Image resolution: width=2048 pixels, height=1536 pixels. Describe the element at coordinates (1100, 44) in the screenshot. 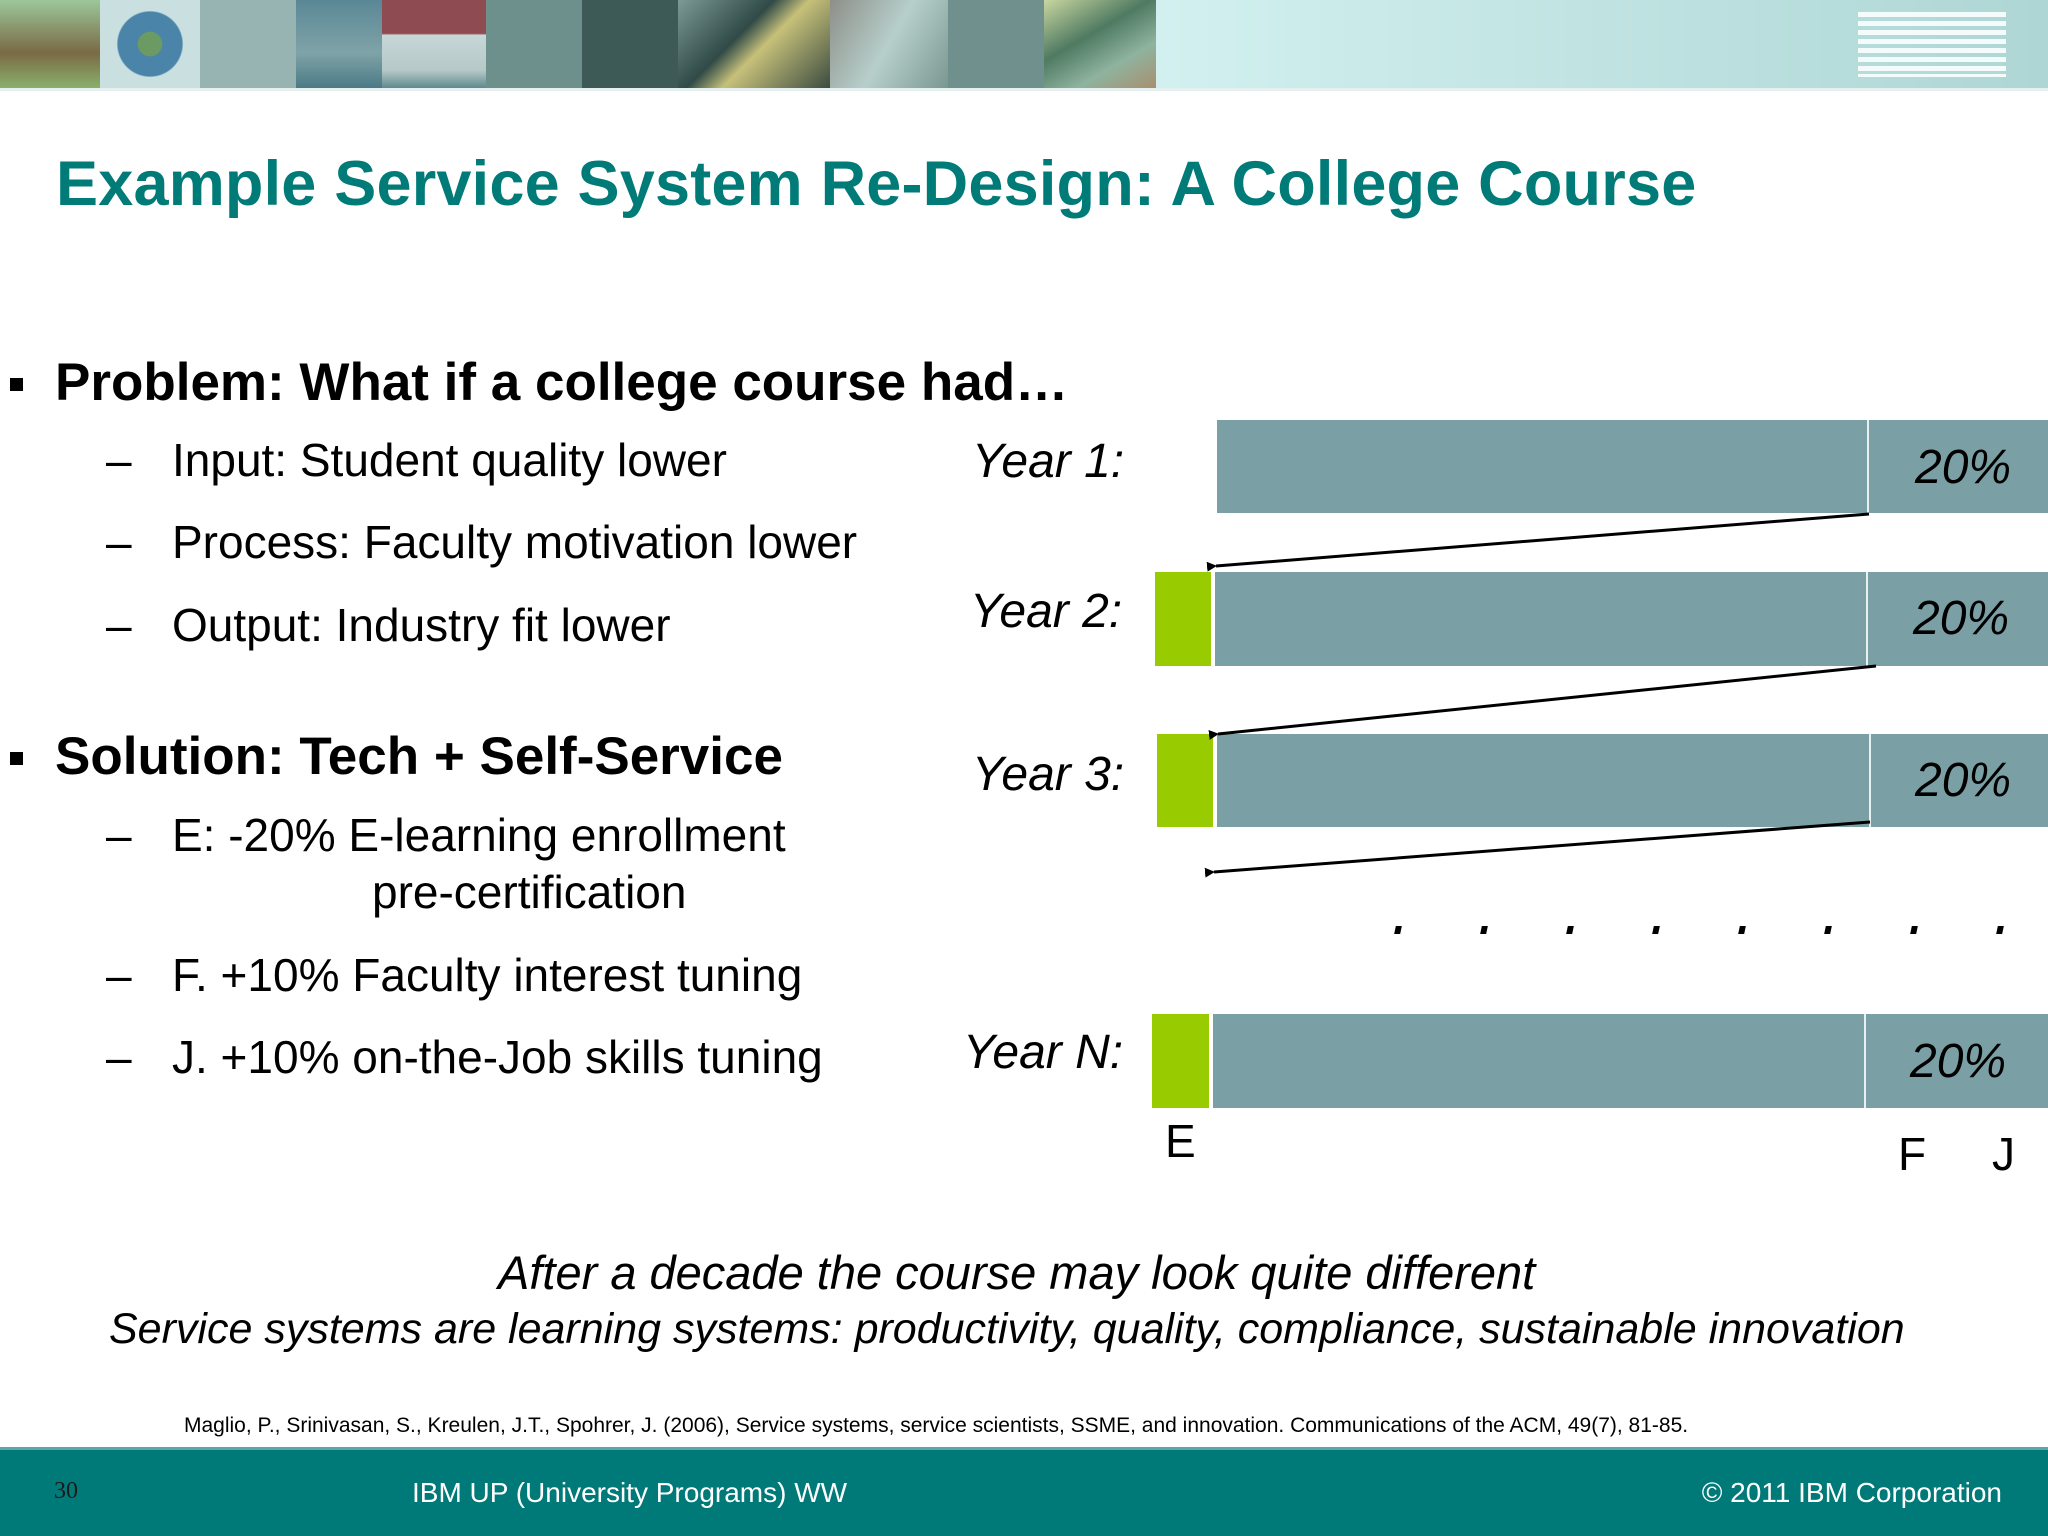

I see `circuit-board-image` at that location.